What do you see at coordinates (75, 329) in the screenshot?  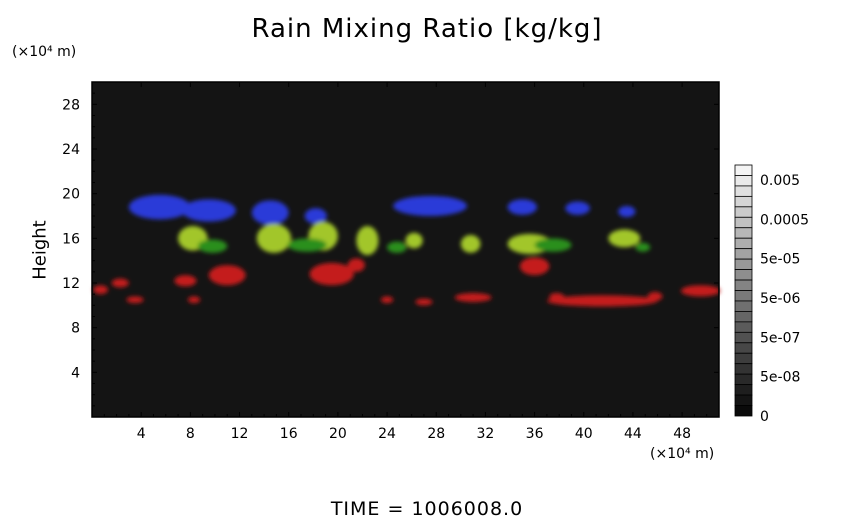 I see `y-tick-label: 8` at bounding box center [75, 329].